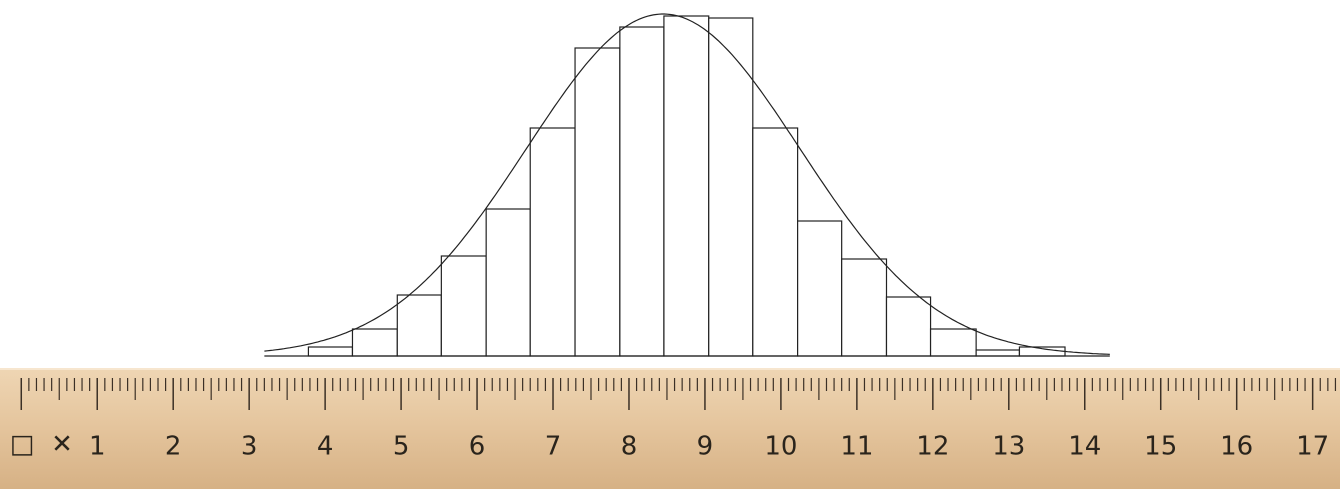 Image resolution: width=1340 pixels, height=489 pixels. What do you see at coordinates (932, 447) in the screenshot?
I see `x-tick-label: 12` at bounding box center [932, 447].